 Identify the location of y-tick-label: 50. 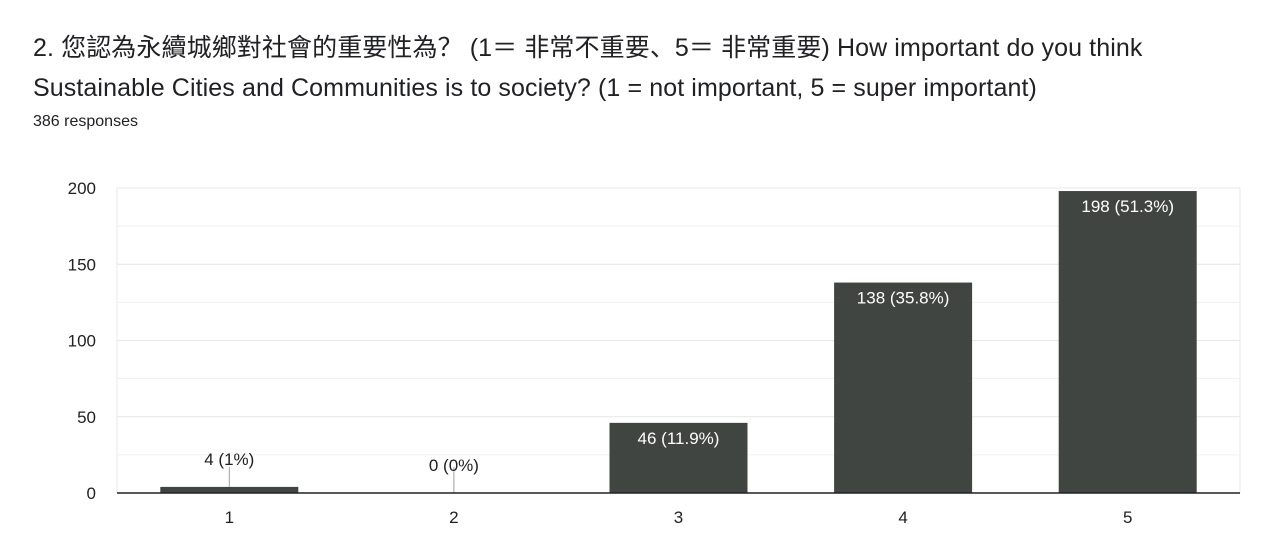
(86, 417).